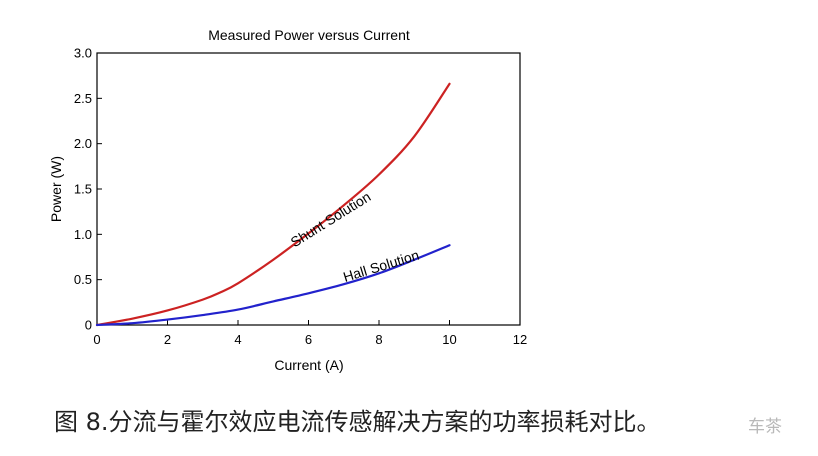 Image resolution: width=818 pixels, height=456 pixels. What do you see at coordinates (308, 339) in the screenshot?
I see `x-tick-label: 6` at bounding box center [308, 339].